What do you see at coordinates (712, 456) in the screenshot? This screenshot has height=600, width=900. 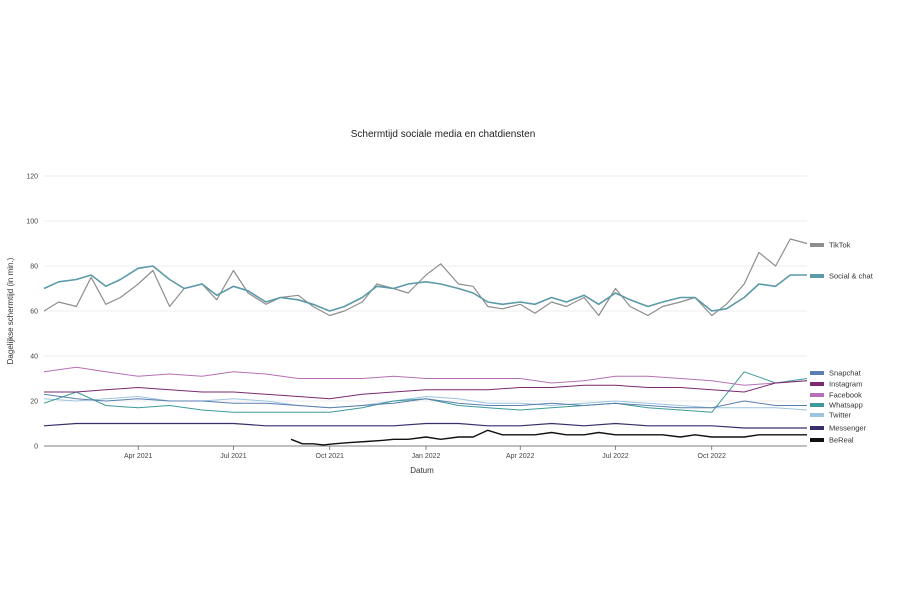 I see `x-tick-label: Oct 2022` at bounding box center [712, 456].